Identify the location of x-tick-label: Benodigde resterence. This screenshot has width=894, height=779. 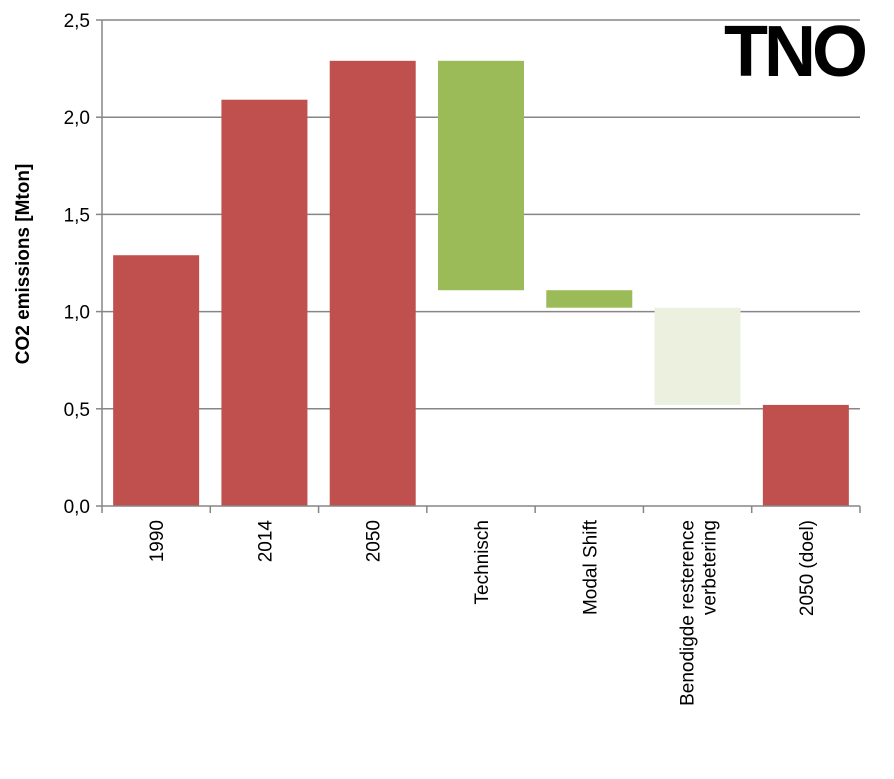
(688, 613).